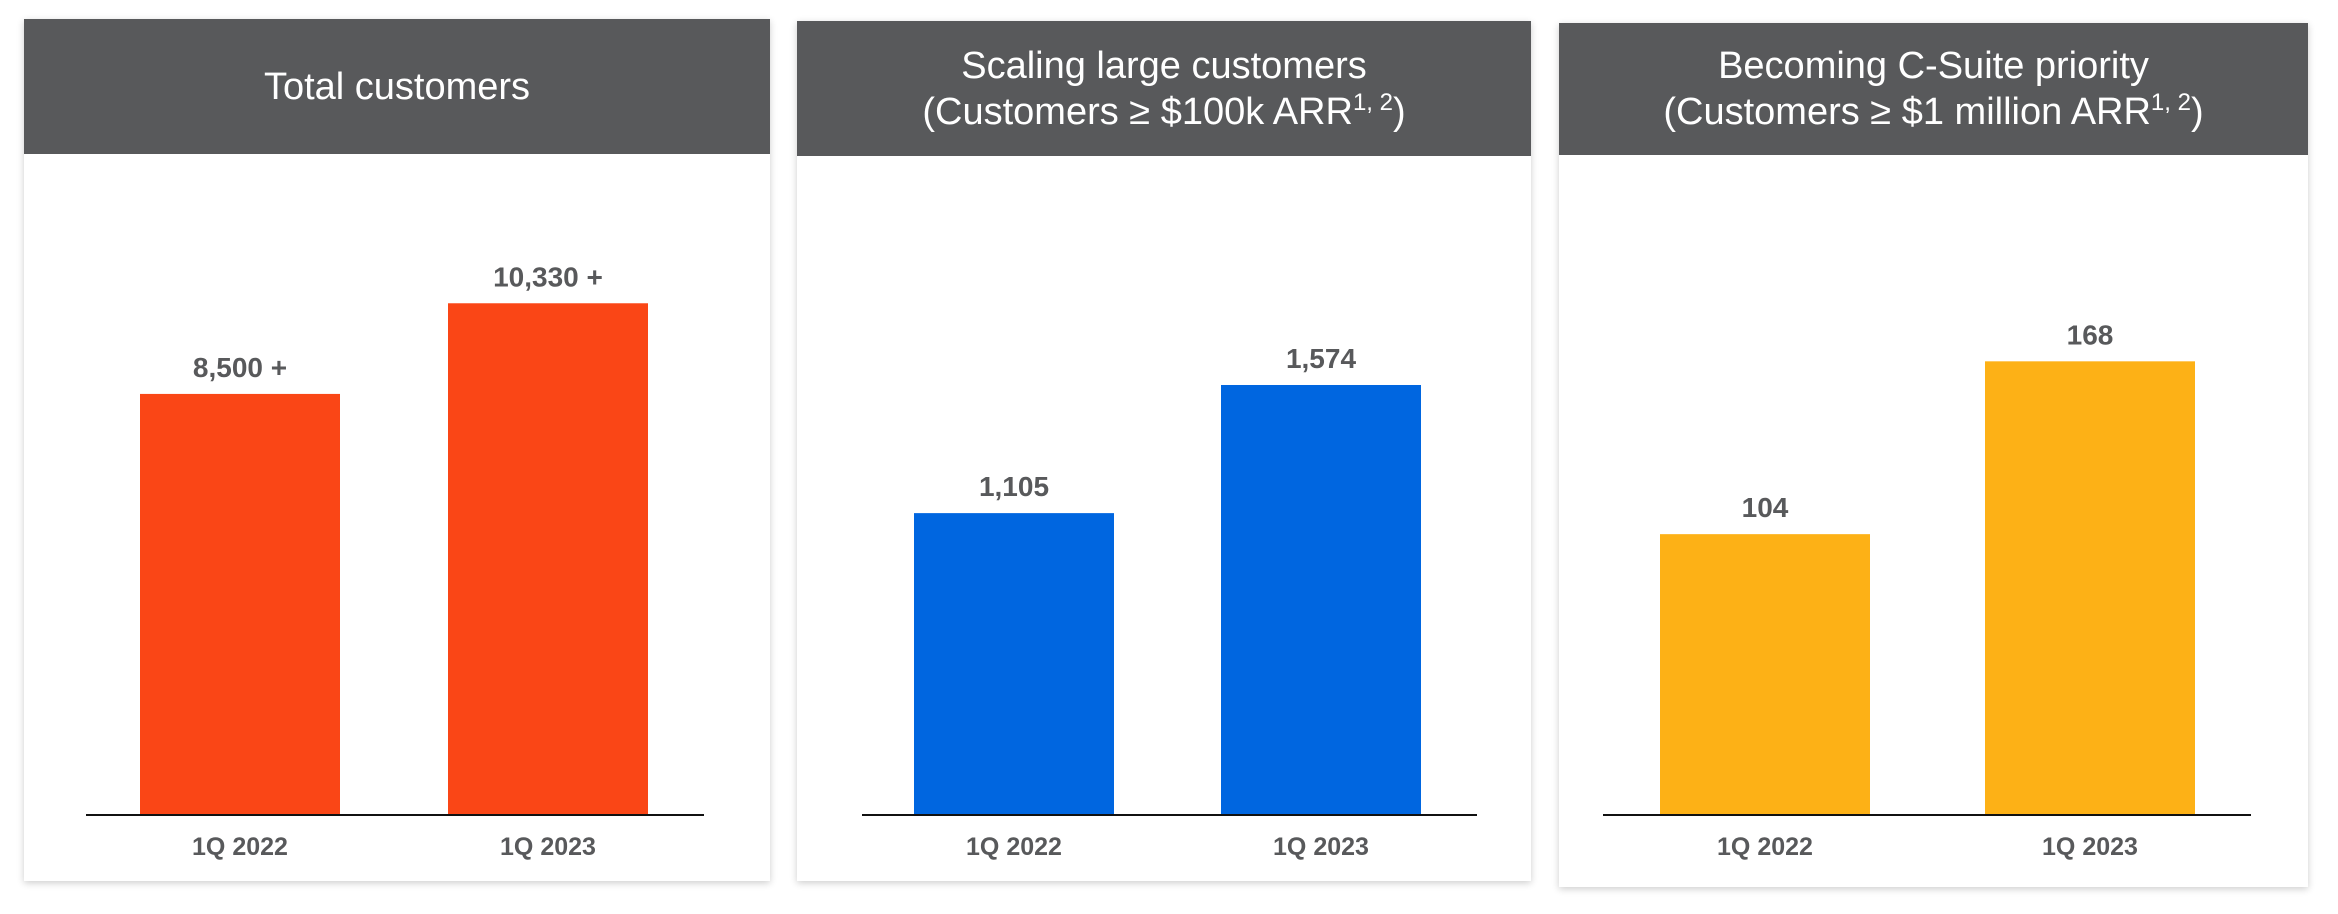 This screenshot has height=914, width=2338. What do you see at coordinates (1321, 358) in the screenshot?
I see `data-label: 1,574` at bounding box center [1321, 358].